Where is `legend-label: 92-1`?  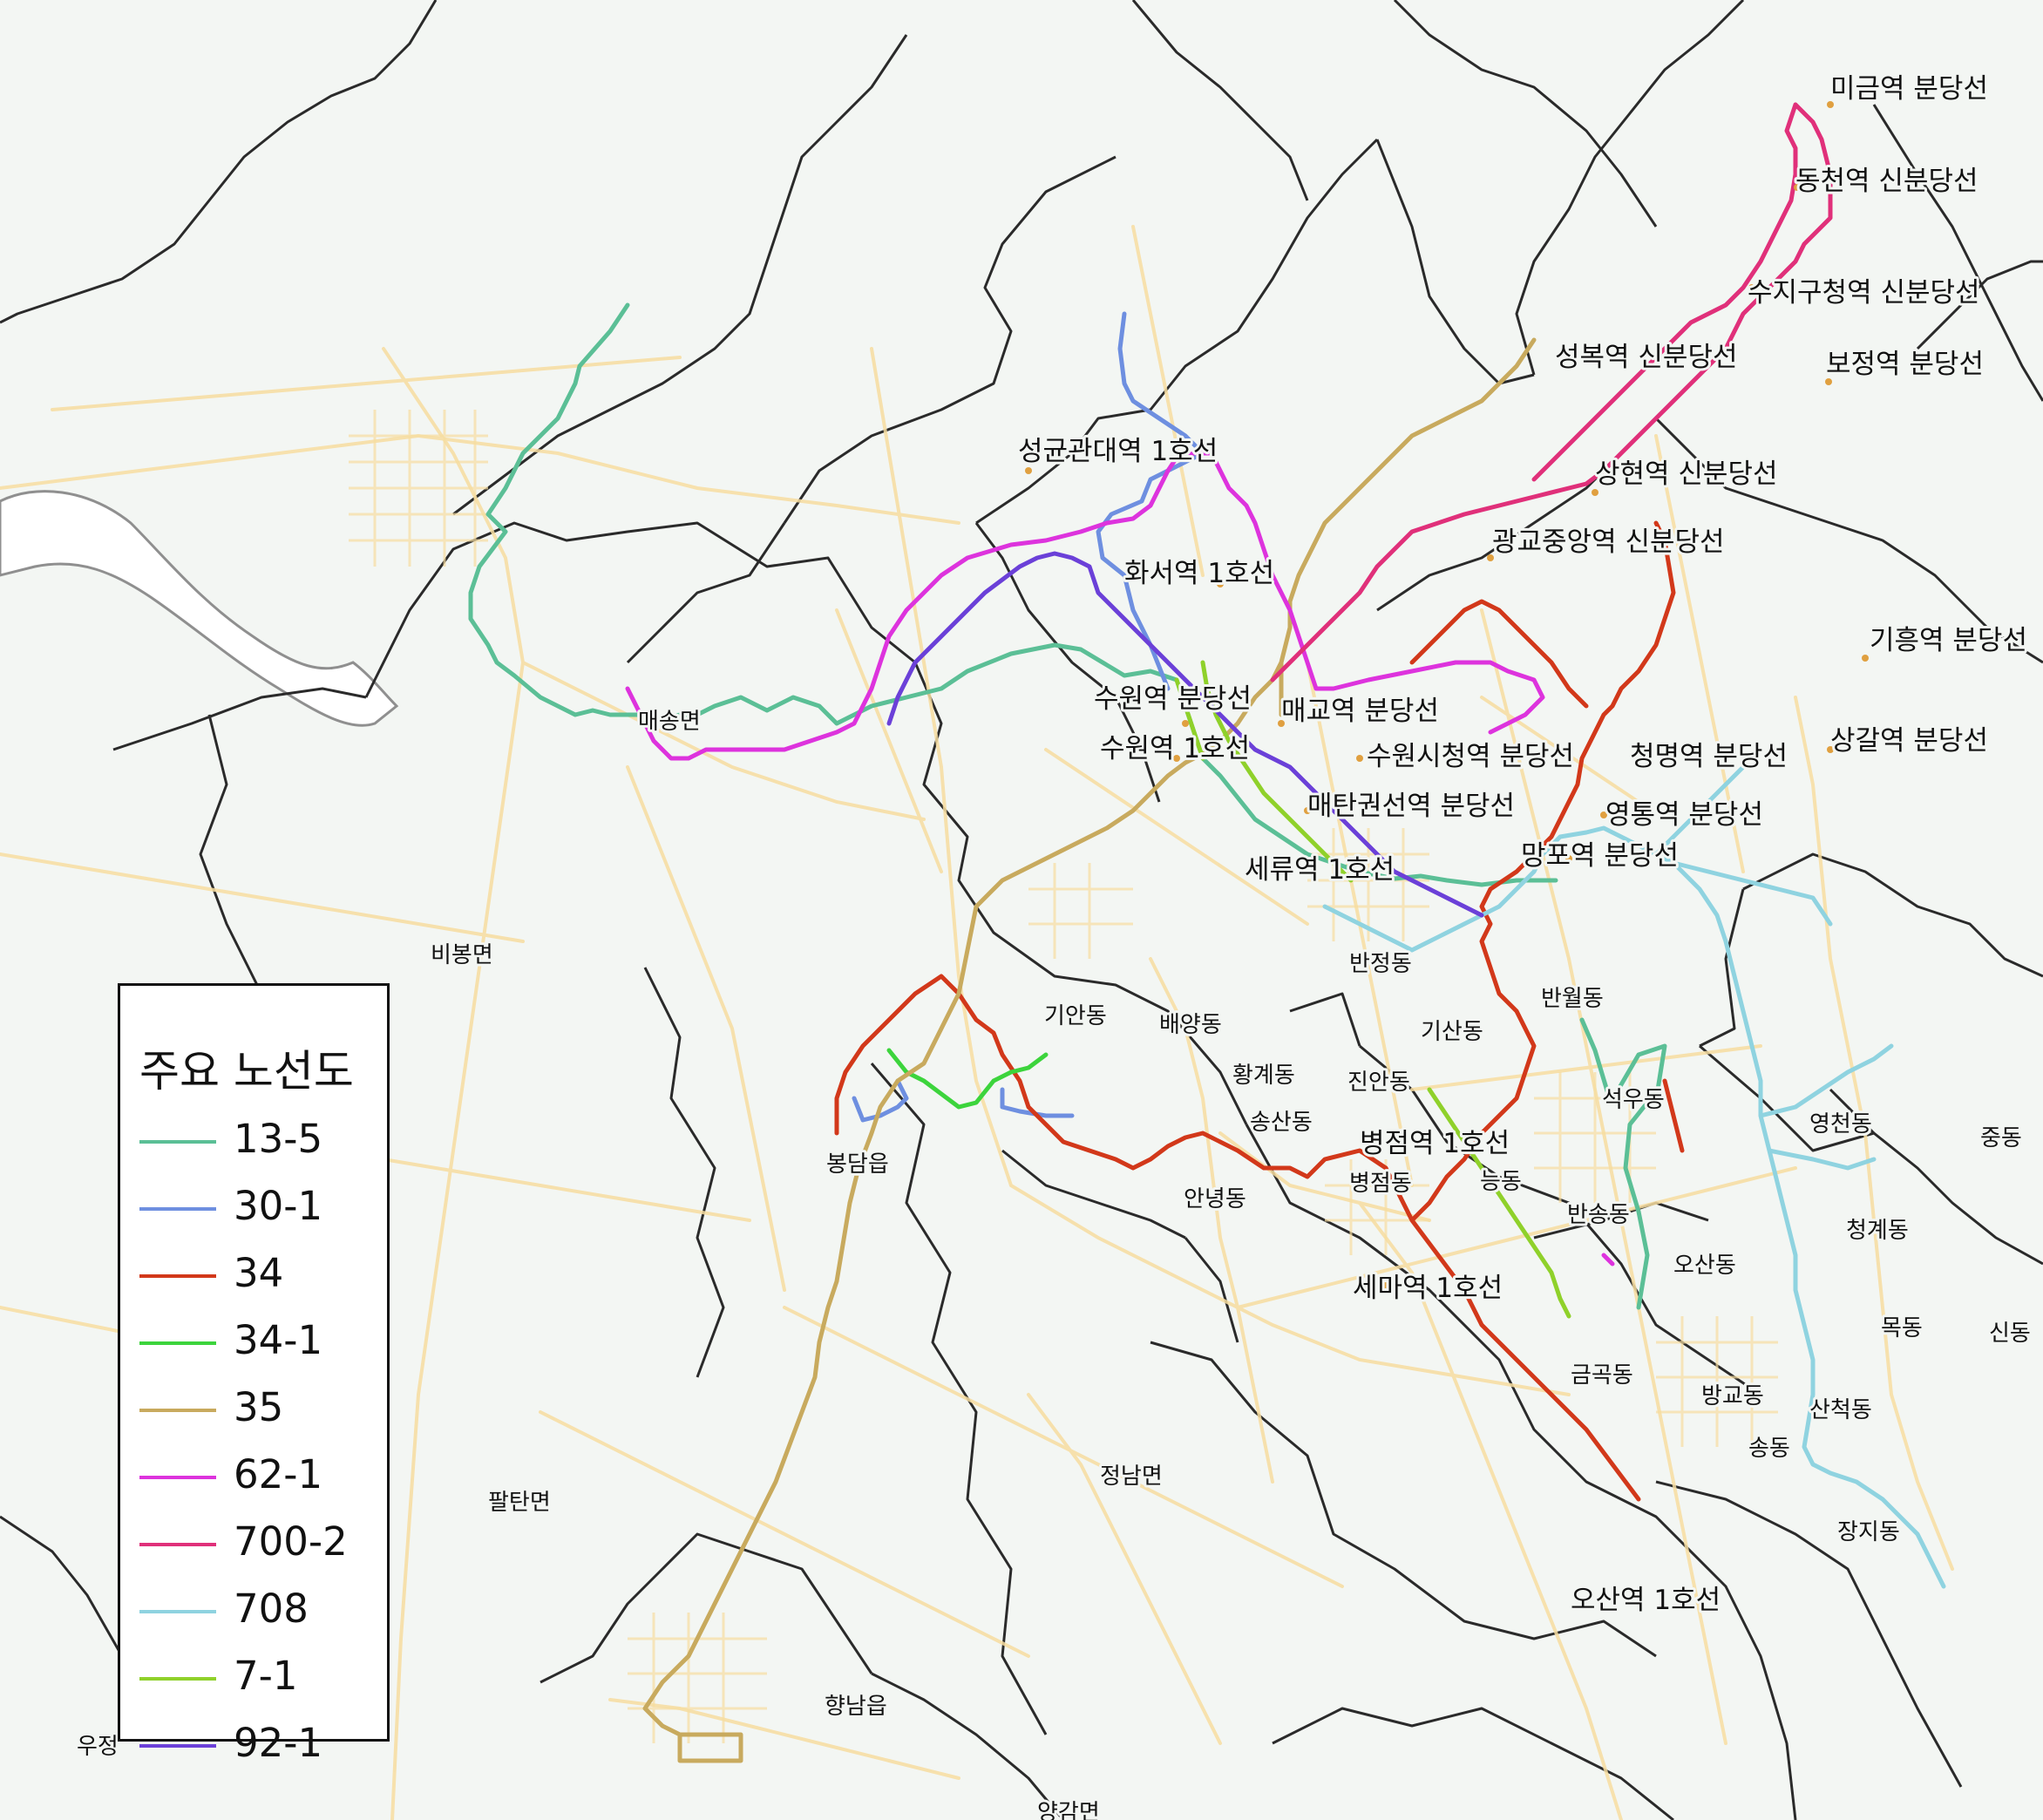
legend-label: 92-1 is located at coordinates (278, 1743).